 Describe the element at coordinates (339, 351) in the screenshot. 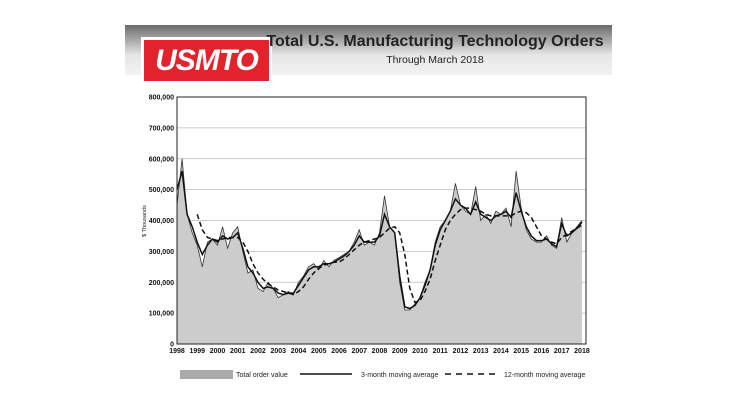

I see `x-tick-label: 2006` at that location.